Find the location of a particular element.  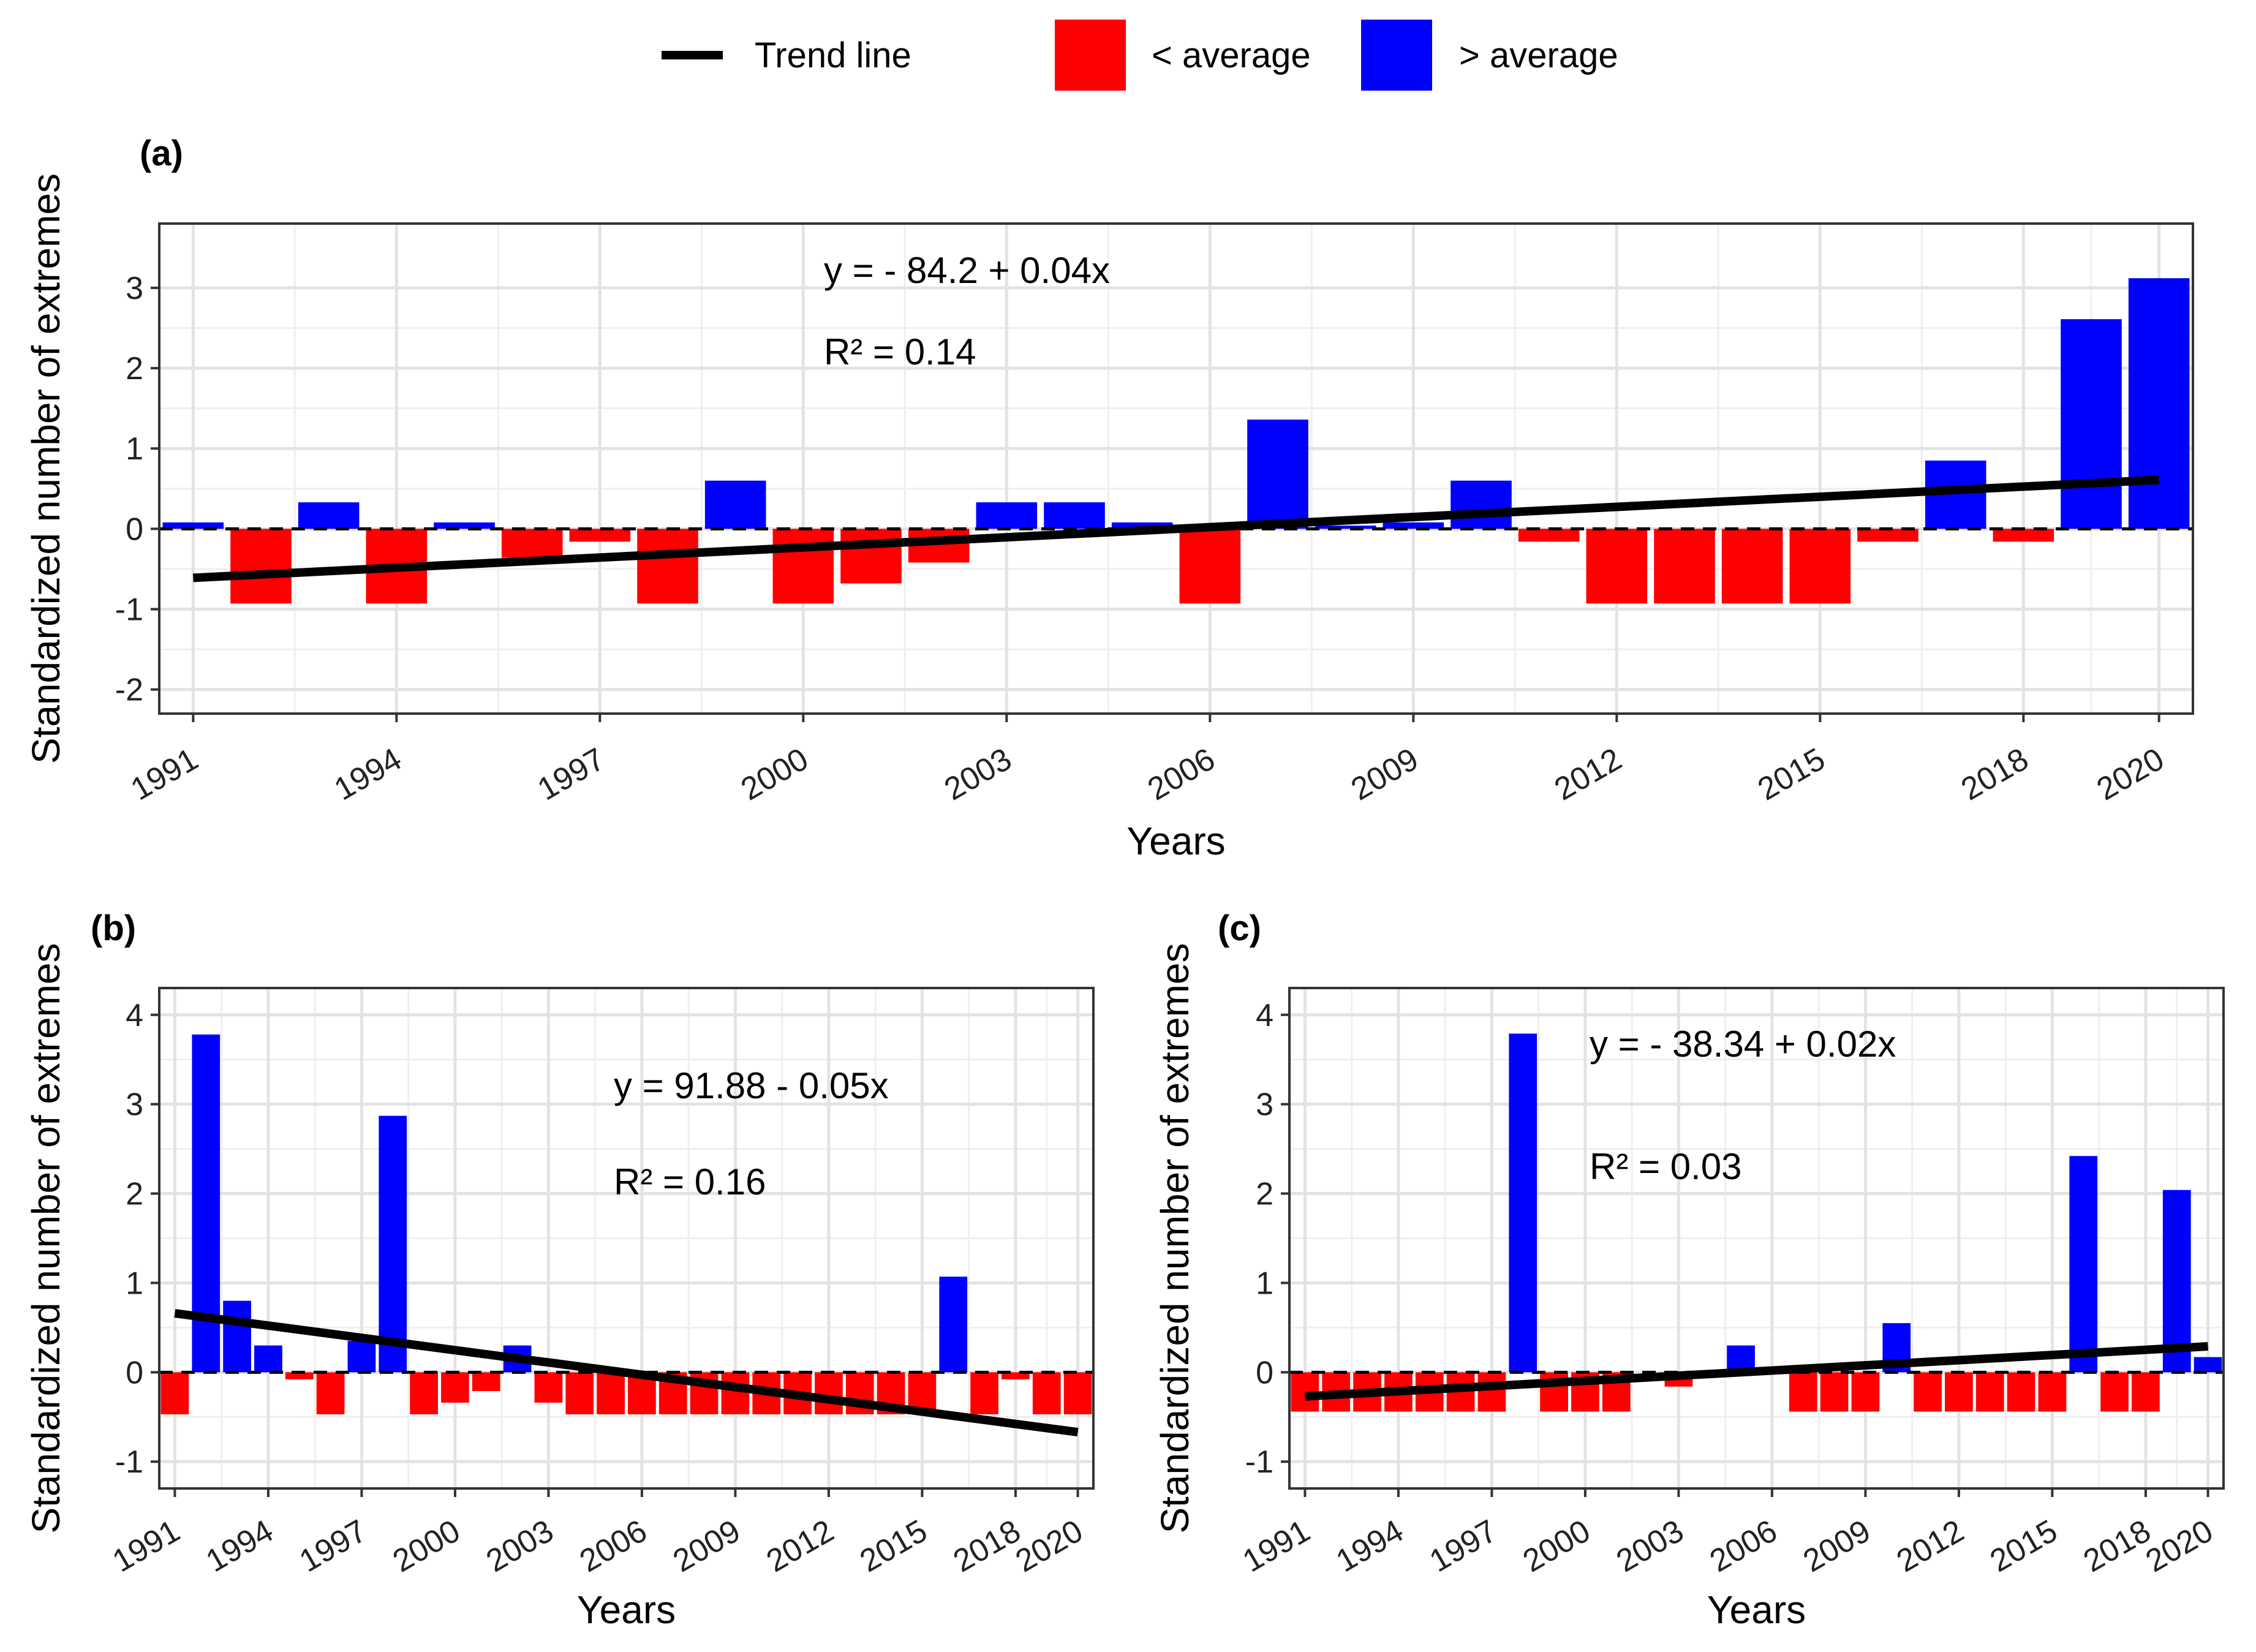

trend-equation: y = - 84.2 + 0.04x is located at coordinates (967, 270).